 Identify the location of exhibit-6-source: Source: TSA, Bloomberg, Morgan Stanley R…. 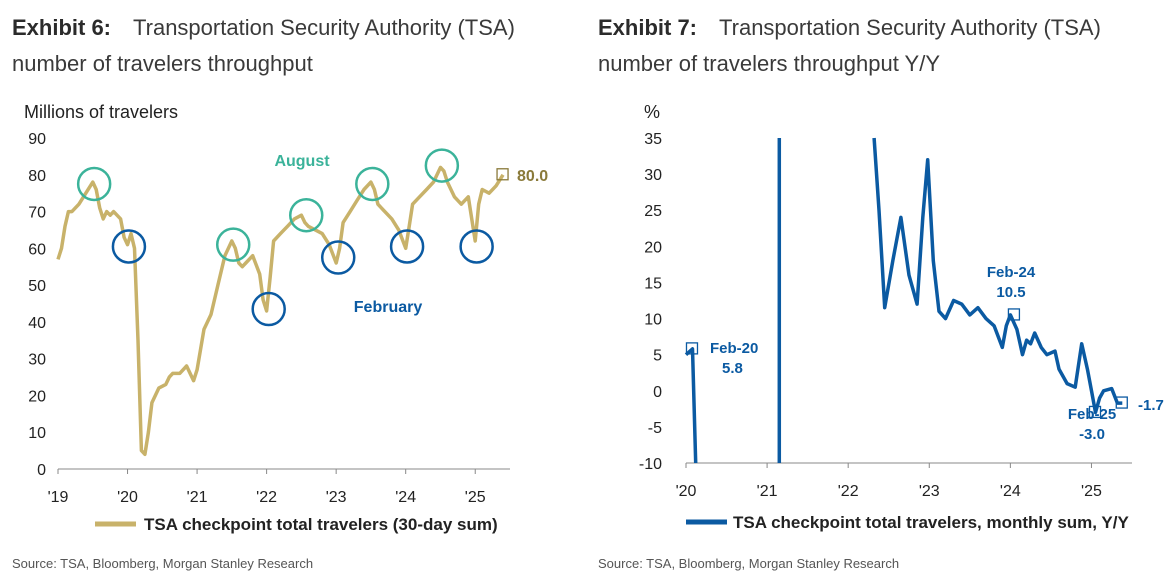
(163, 563).